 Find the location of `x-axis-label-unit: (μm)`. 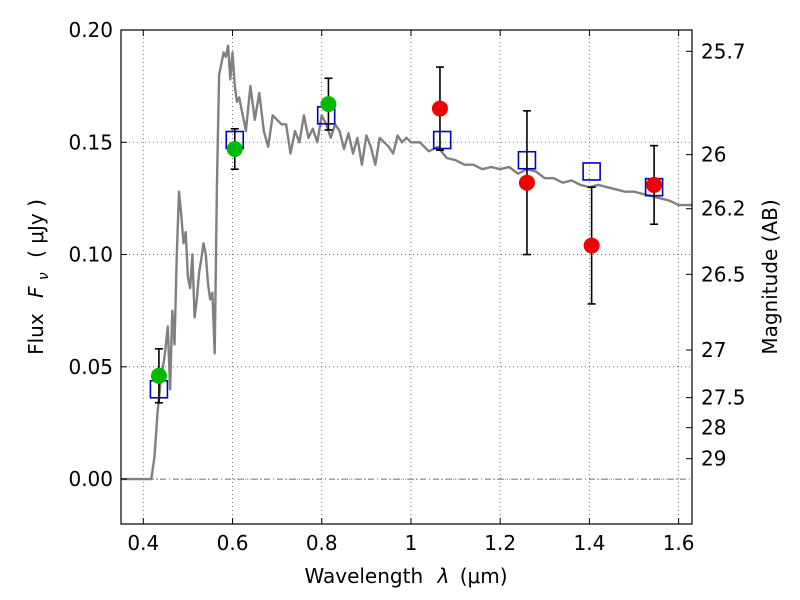

x-axis-label-unit: (μm) is located at coordinates (484, 576).